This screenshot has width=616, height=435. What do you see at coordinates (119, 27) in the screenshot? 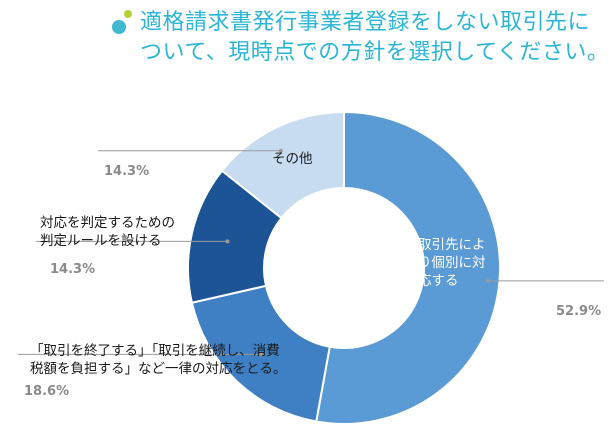
I see `title-dot-large` at bounding box center [119, 27].